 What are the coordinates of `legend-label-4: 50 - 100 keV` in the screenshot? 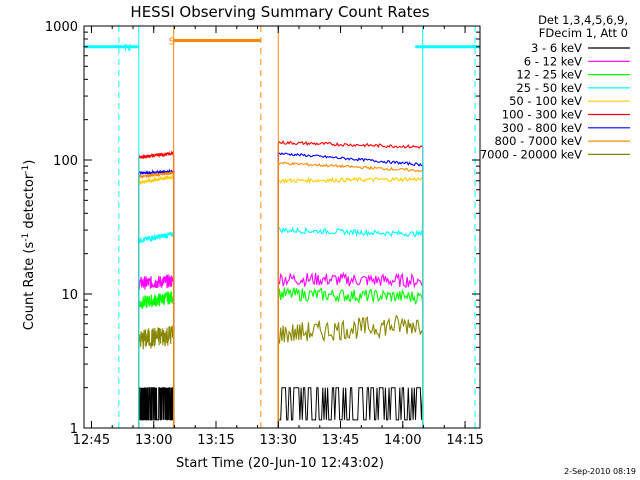 It's located at (545, 101).